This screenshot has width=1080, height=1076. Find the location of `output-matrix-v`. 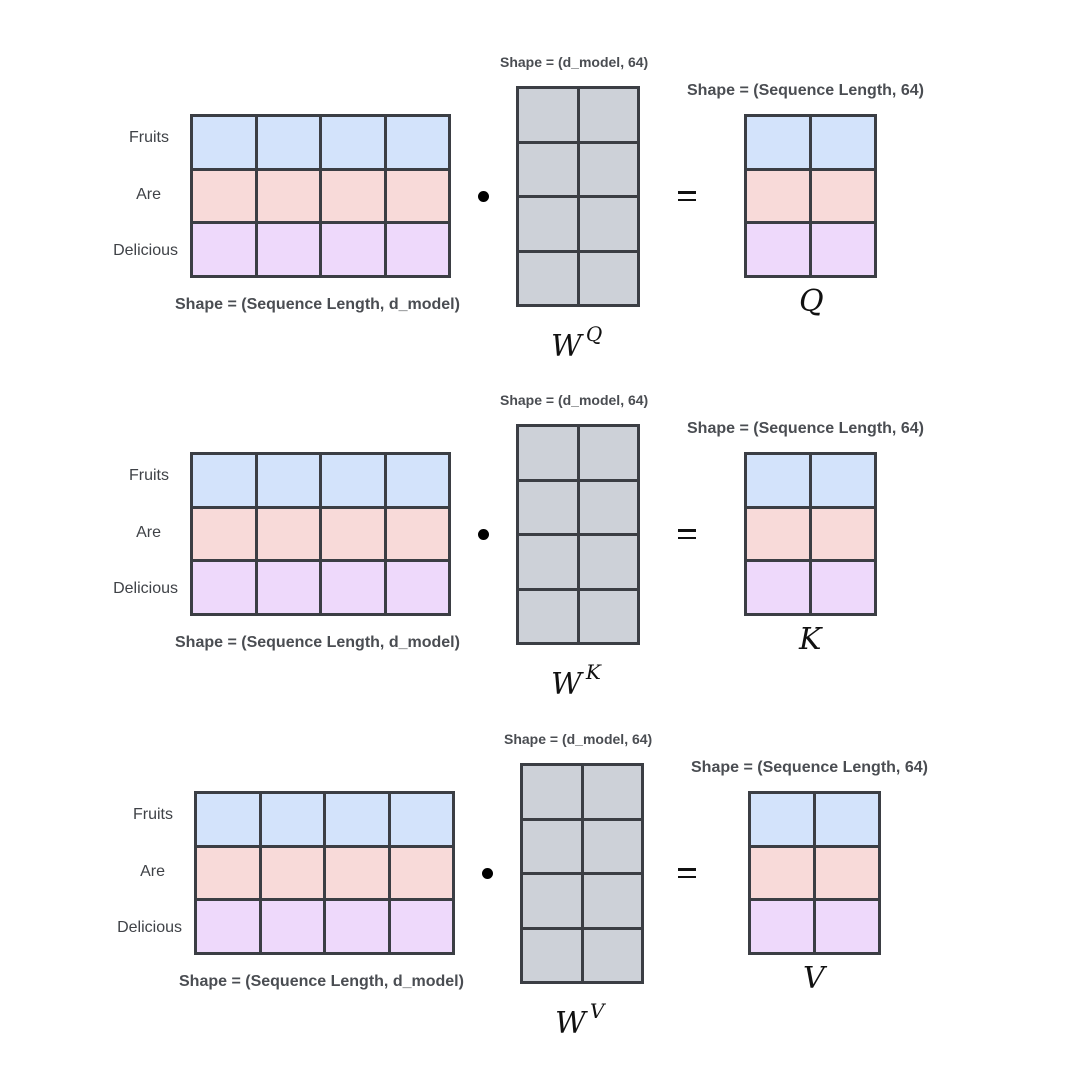

output-matrix-v is located at coordinates (814, 873).